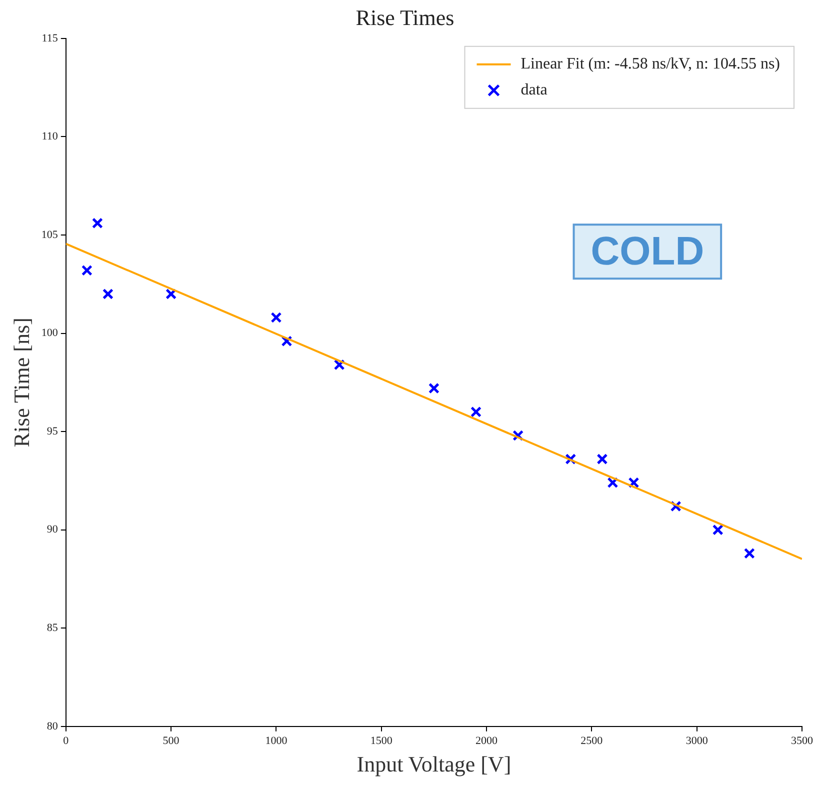 This screenshot has width=824, height=785. I want to click on legend-label: Linear Fit (m: -4.58 ns/kV, n: 104.55 ns), so click(650, 64).